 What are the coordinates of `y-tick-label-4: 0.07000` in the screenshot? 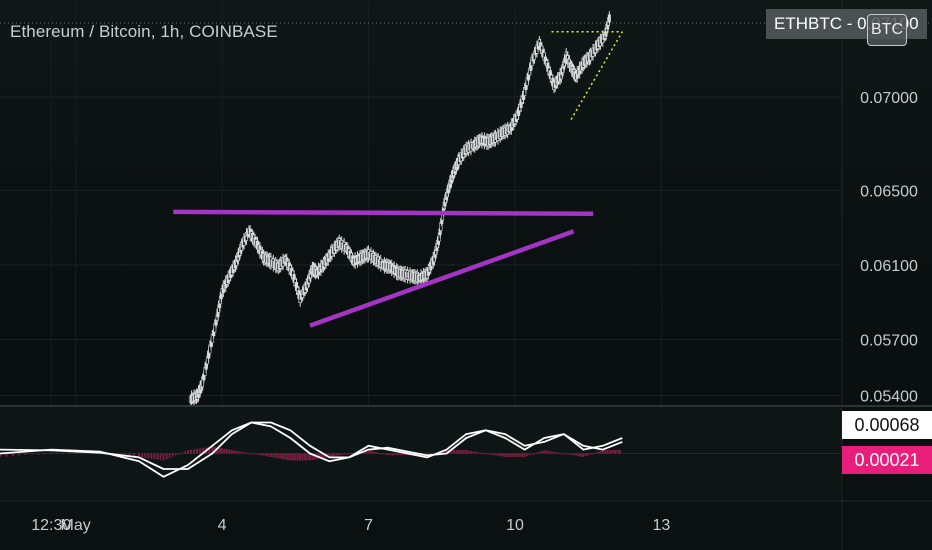 It's located at (889, 98).